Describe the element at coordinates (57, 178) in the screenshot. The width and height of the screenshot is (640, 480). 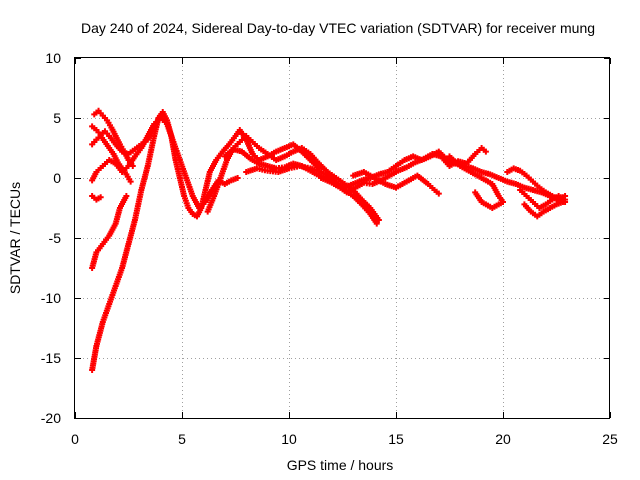
I see `y-tick-label: 0` at that location.